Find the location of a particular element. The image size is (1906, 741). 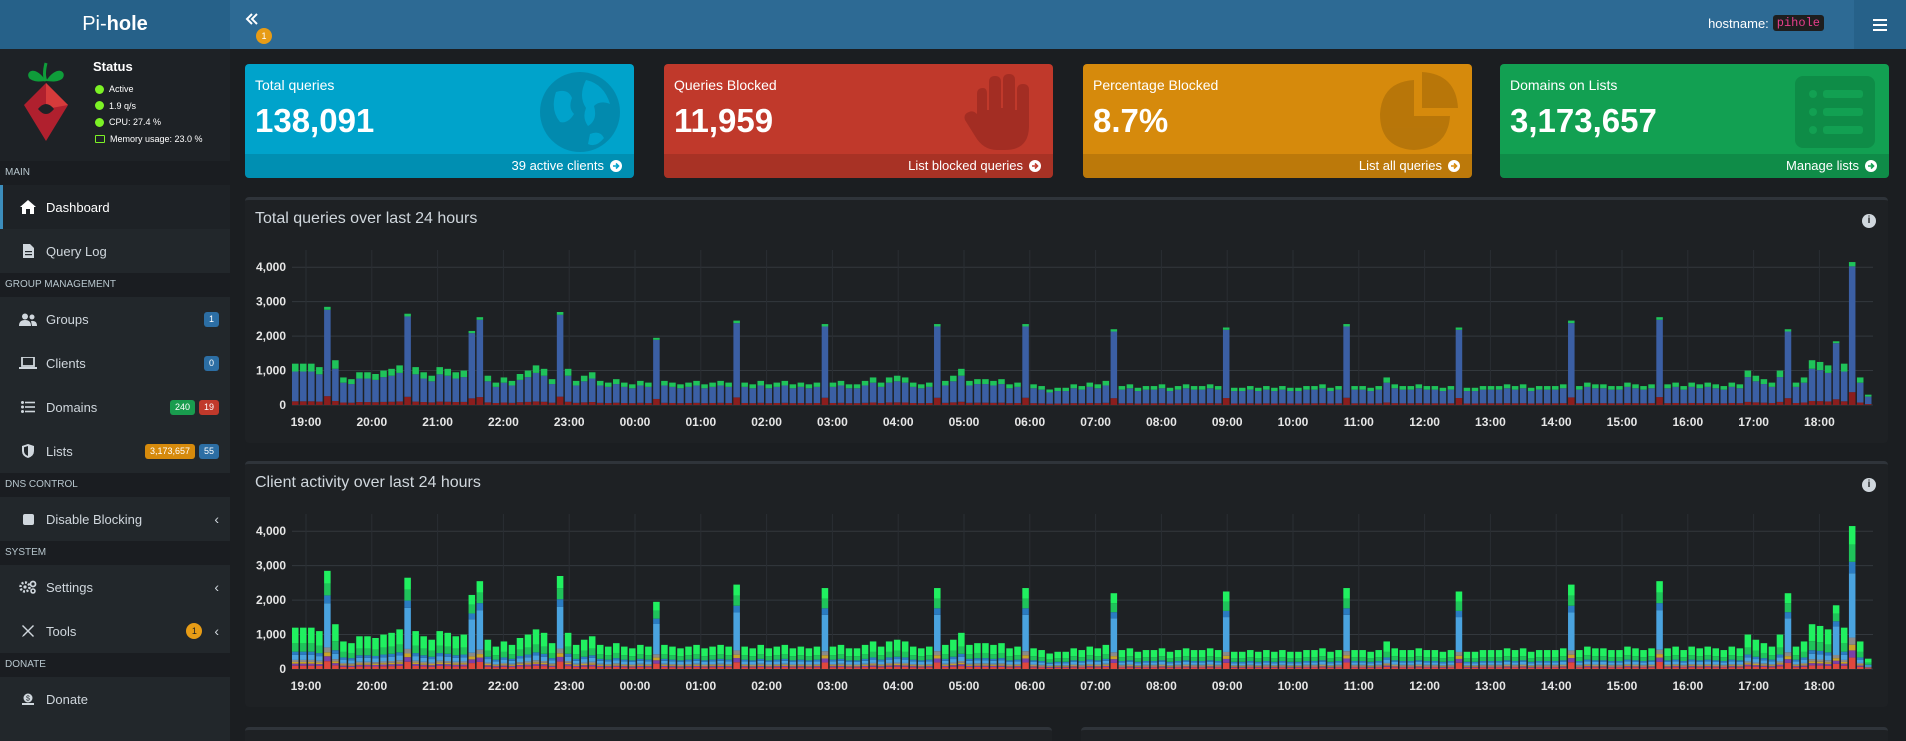

list-alt-icon is located at coordinates (1835, 112).